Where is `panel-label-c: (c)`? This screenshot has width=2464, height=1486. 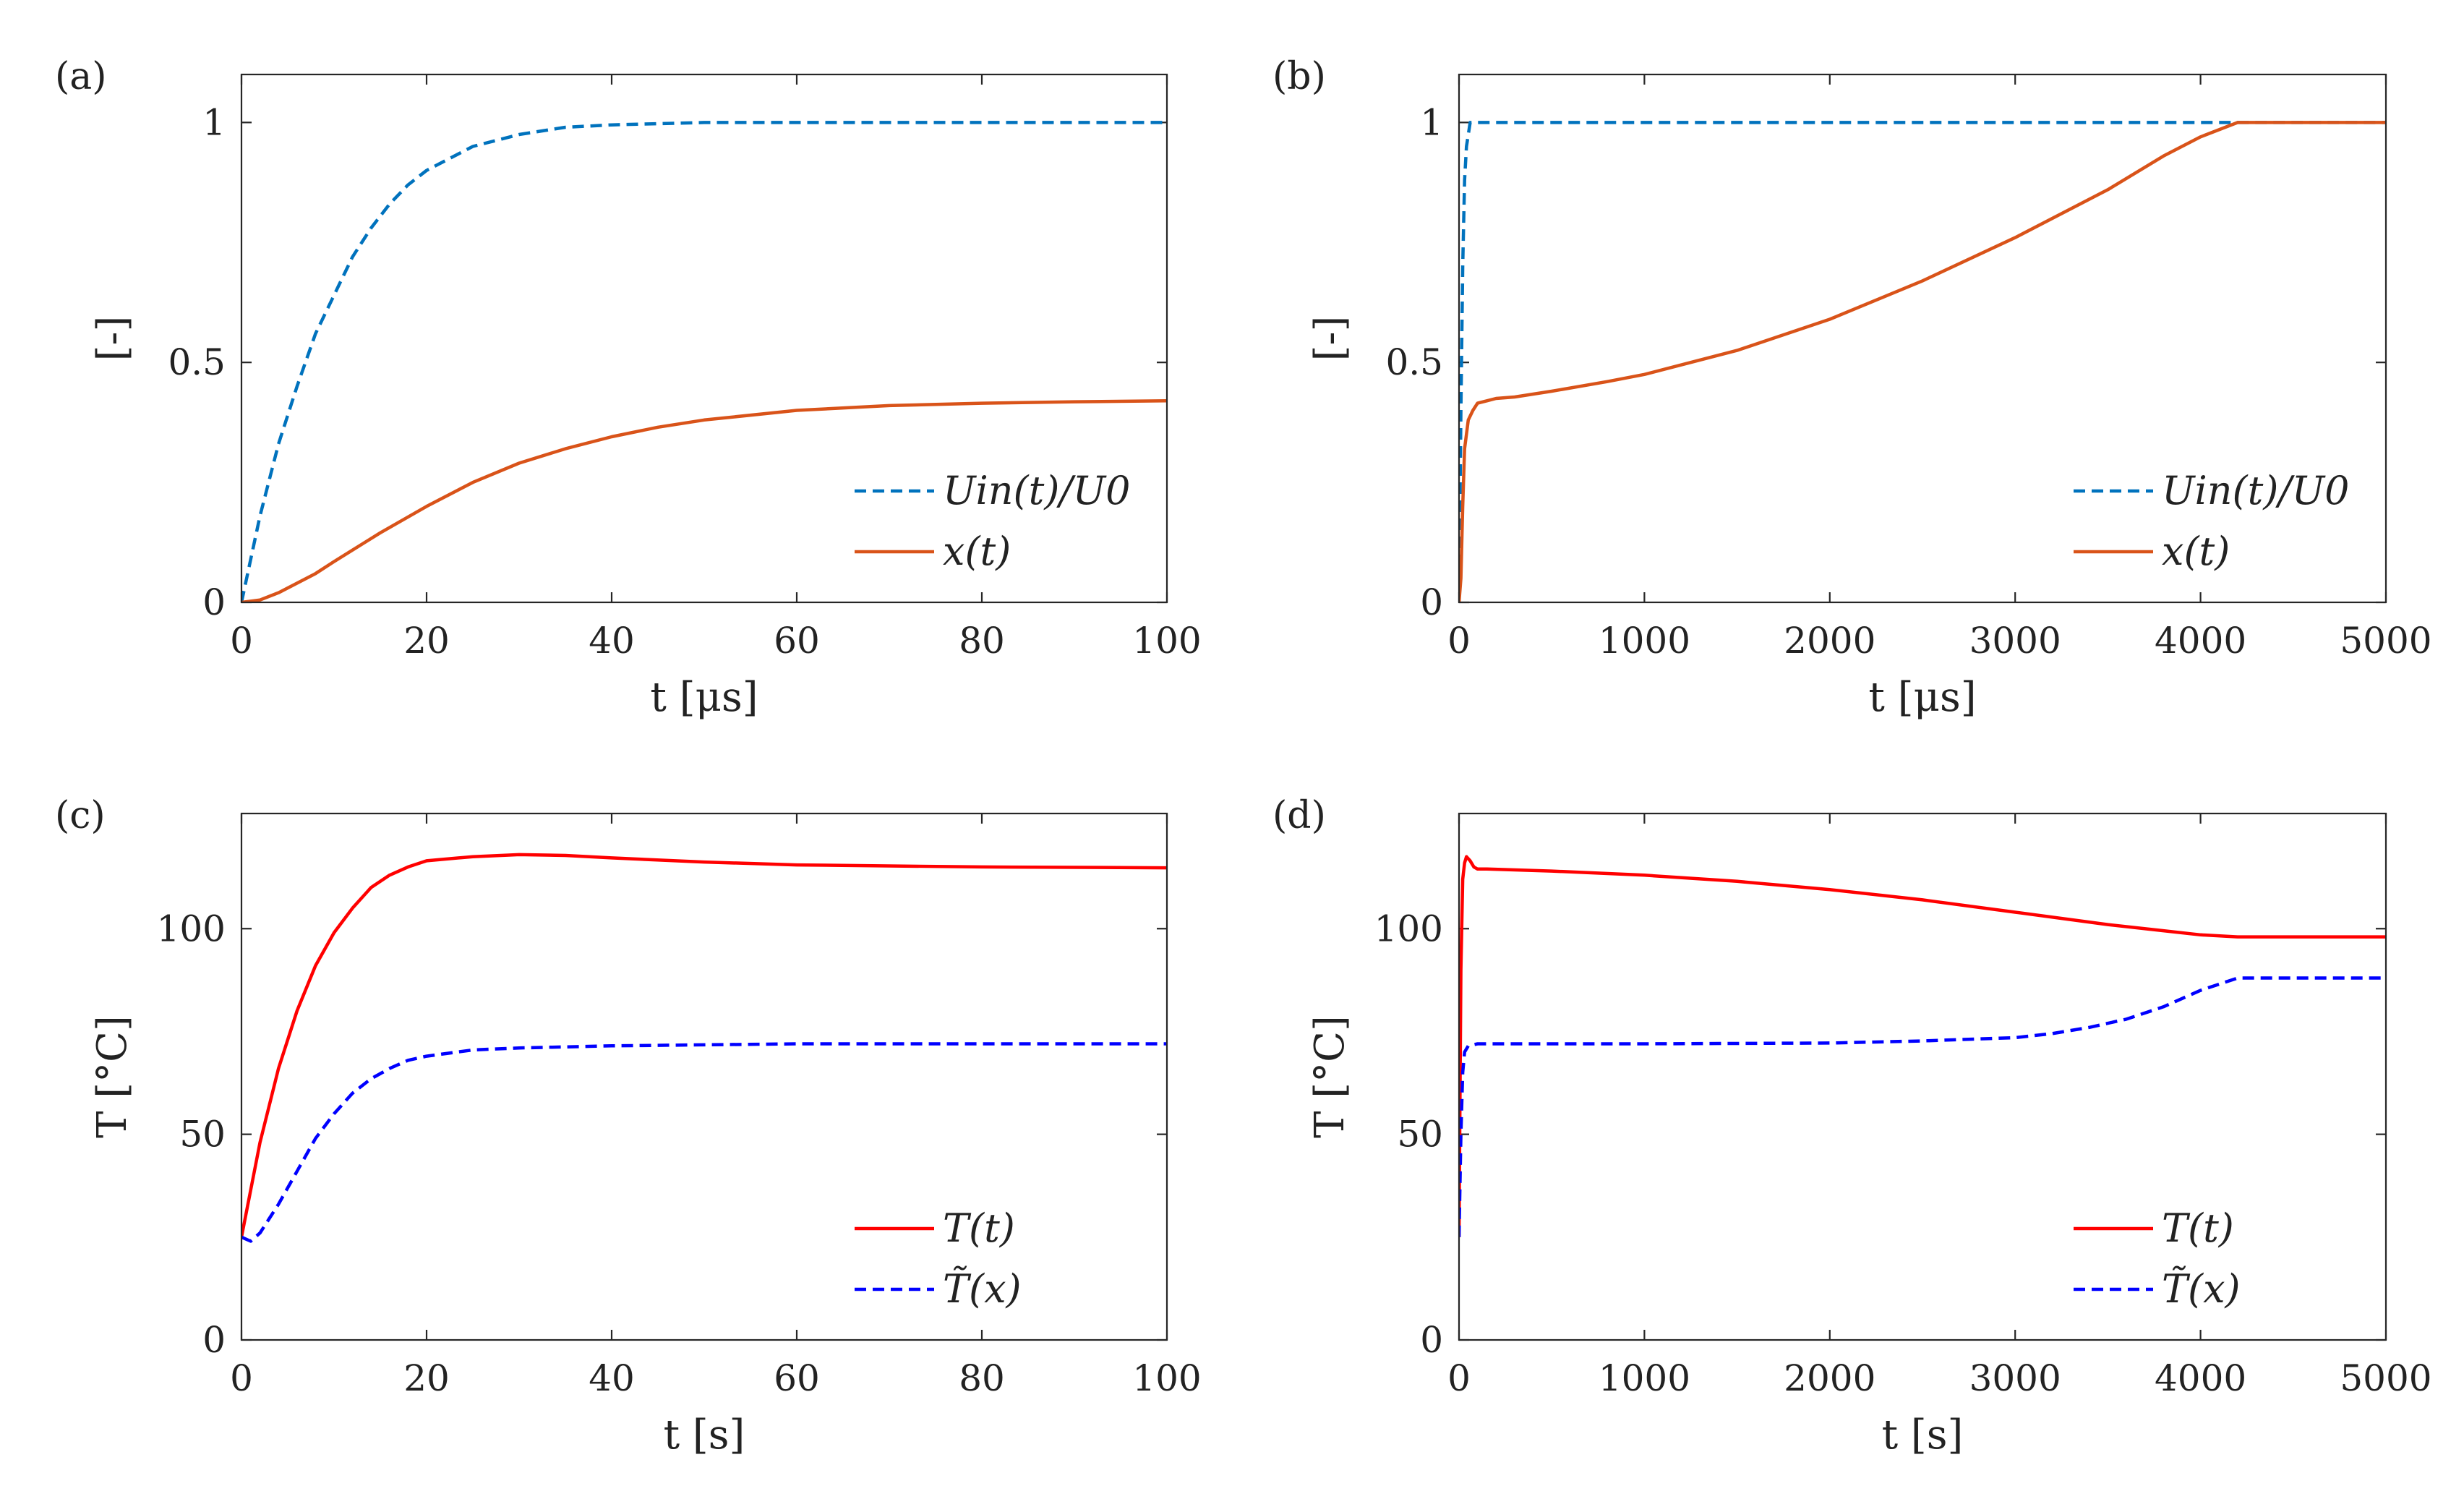 panel-label-c: (c) is located at coordinates (80, 815).